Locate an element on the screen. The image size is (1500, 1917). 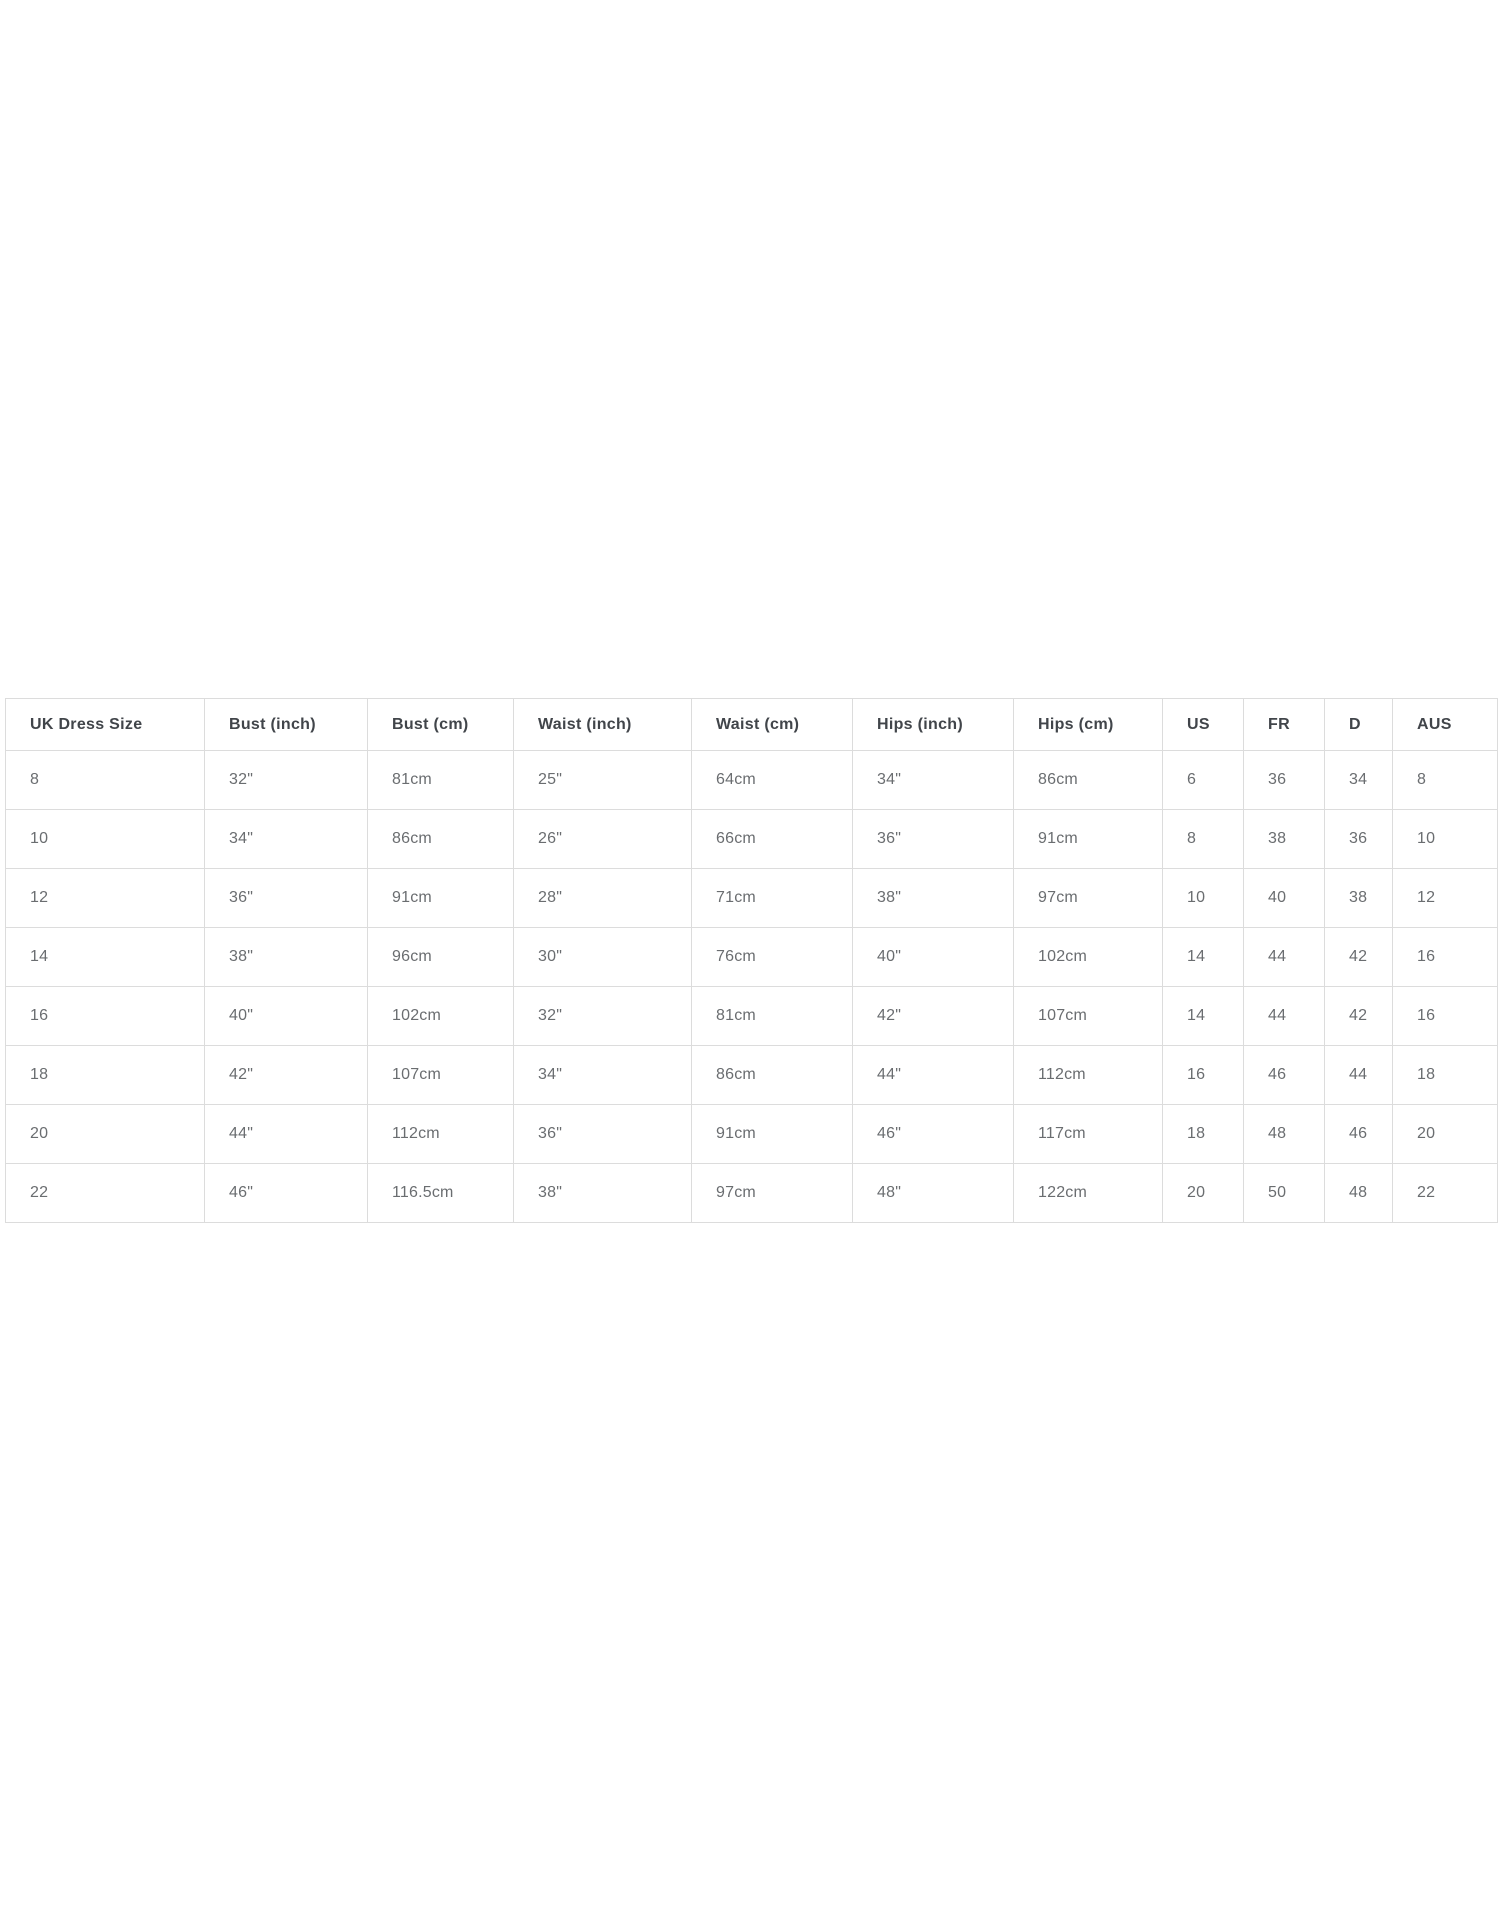
table-cell: 76cm is located at coordinates (772, 957).